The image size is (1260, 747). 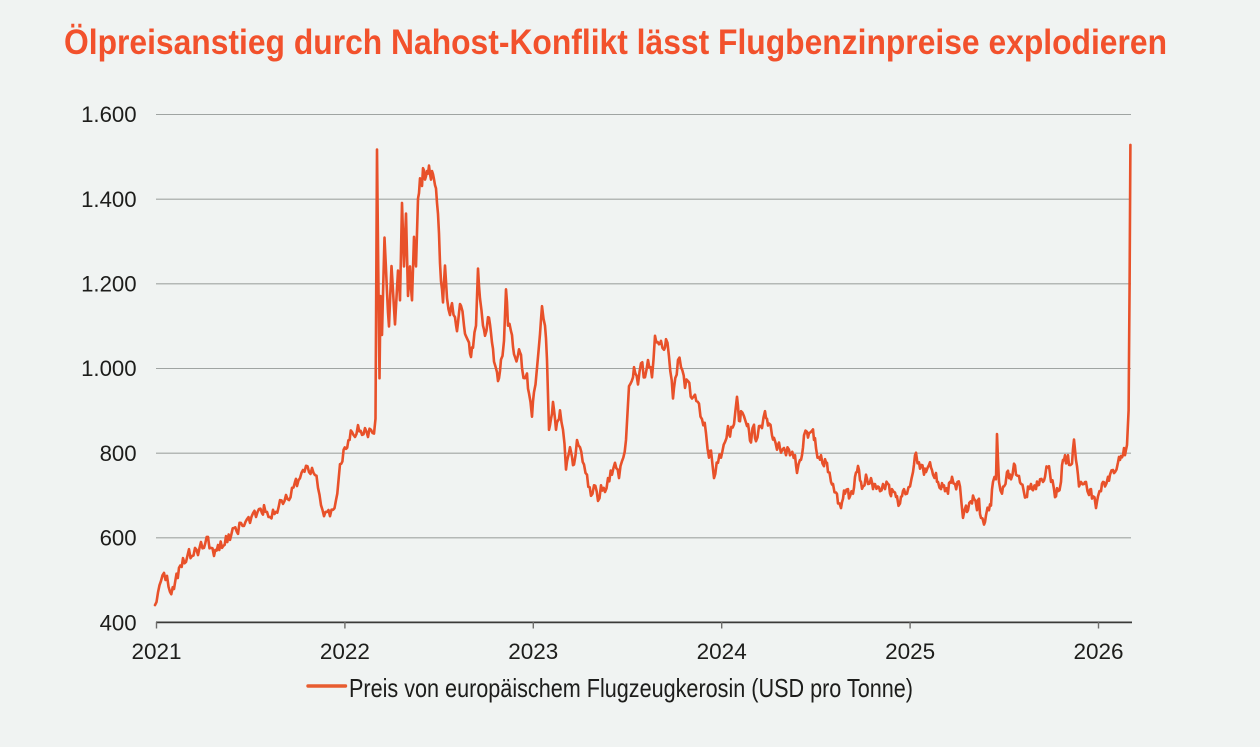 I want to click on svg-text: 2024, so click(x=722, y=651).